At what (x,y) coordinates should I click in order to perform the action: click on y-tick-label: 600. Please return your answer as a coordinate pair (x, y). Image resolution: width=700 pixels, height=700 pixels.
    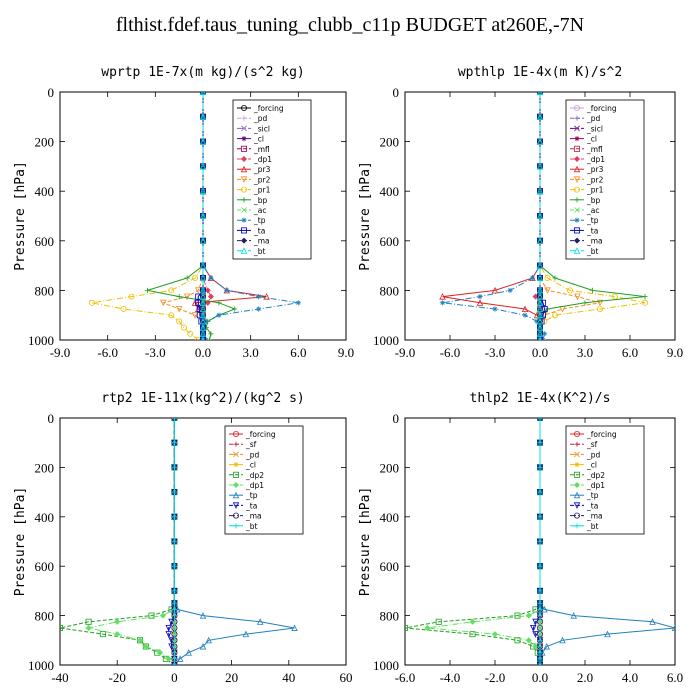
    Looking at the image, I should click on (45, 566).